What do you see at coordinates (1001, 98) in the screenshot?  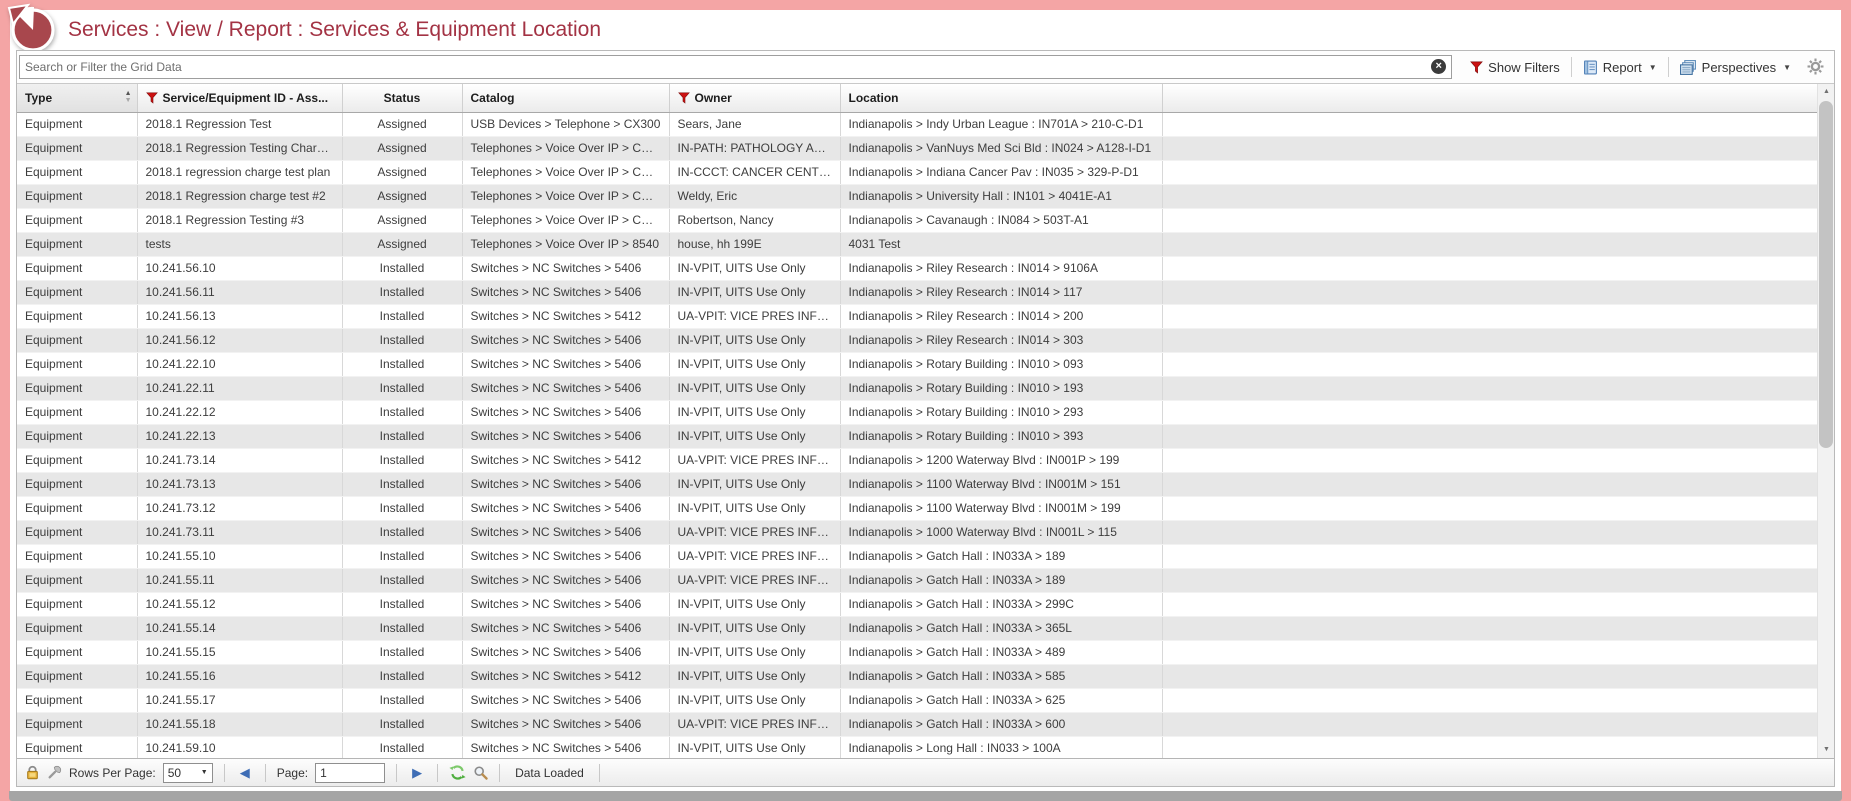 I see `column-header-location: Location` at bounding box center [1001, 98].